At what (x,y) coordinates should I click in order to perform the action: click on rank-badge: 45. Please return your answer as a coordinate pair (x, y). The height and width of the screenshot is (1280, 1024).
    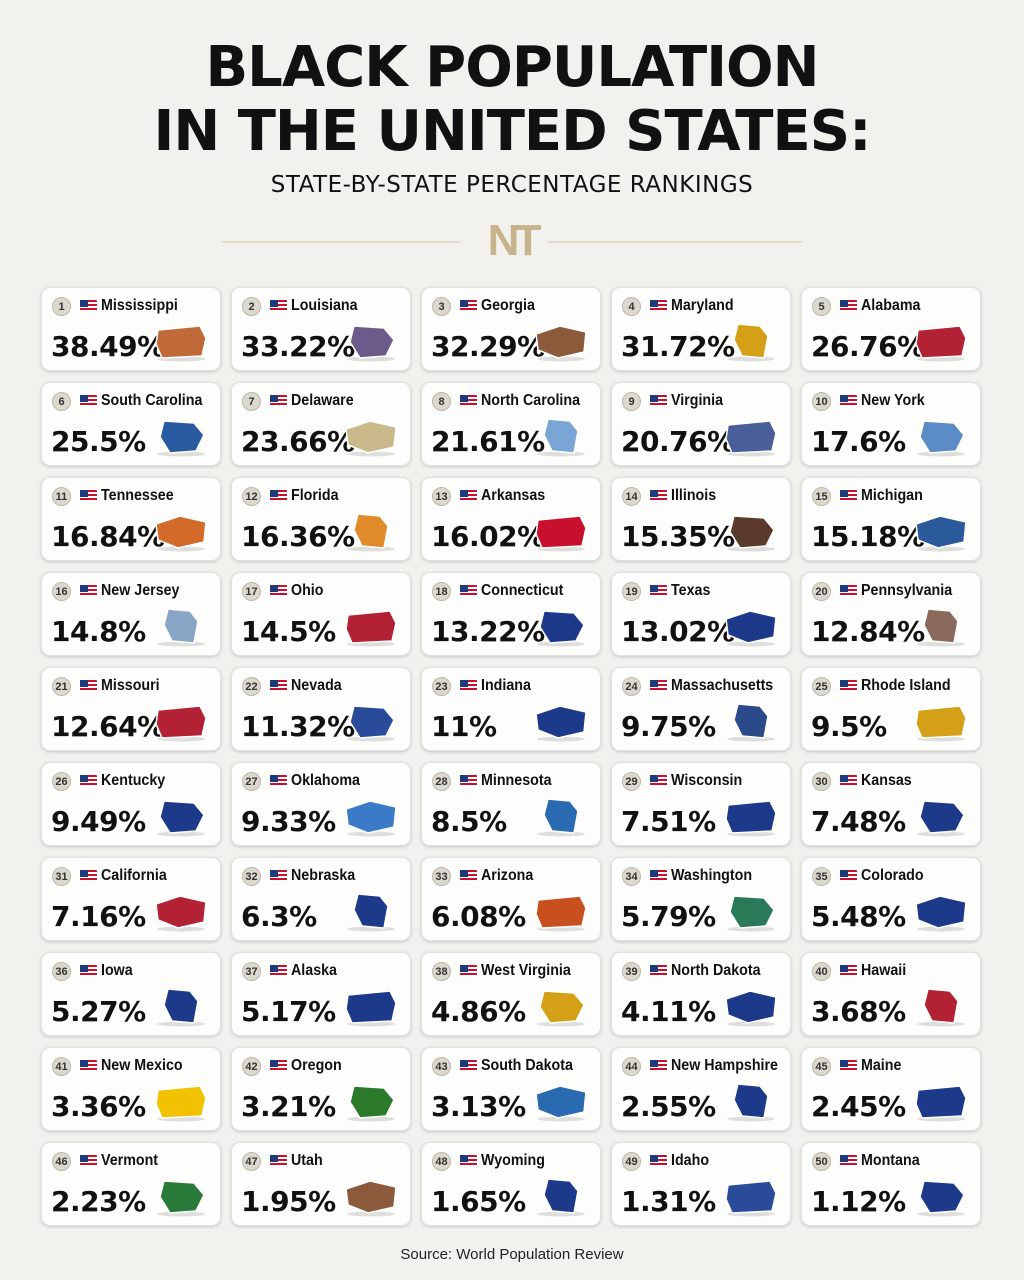
    Looking at the image, I should click on (821, 1066).